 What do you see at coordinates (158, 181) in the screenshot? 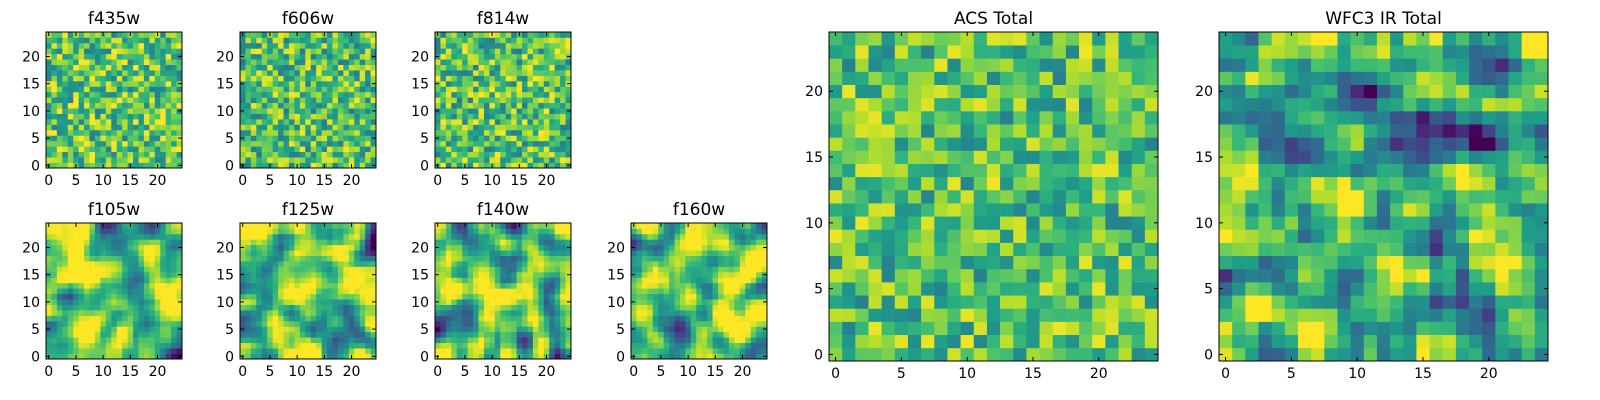
I see `x-tick-label: 20` at bounding box center [158, 181].